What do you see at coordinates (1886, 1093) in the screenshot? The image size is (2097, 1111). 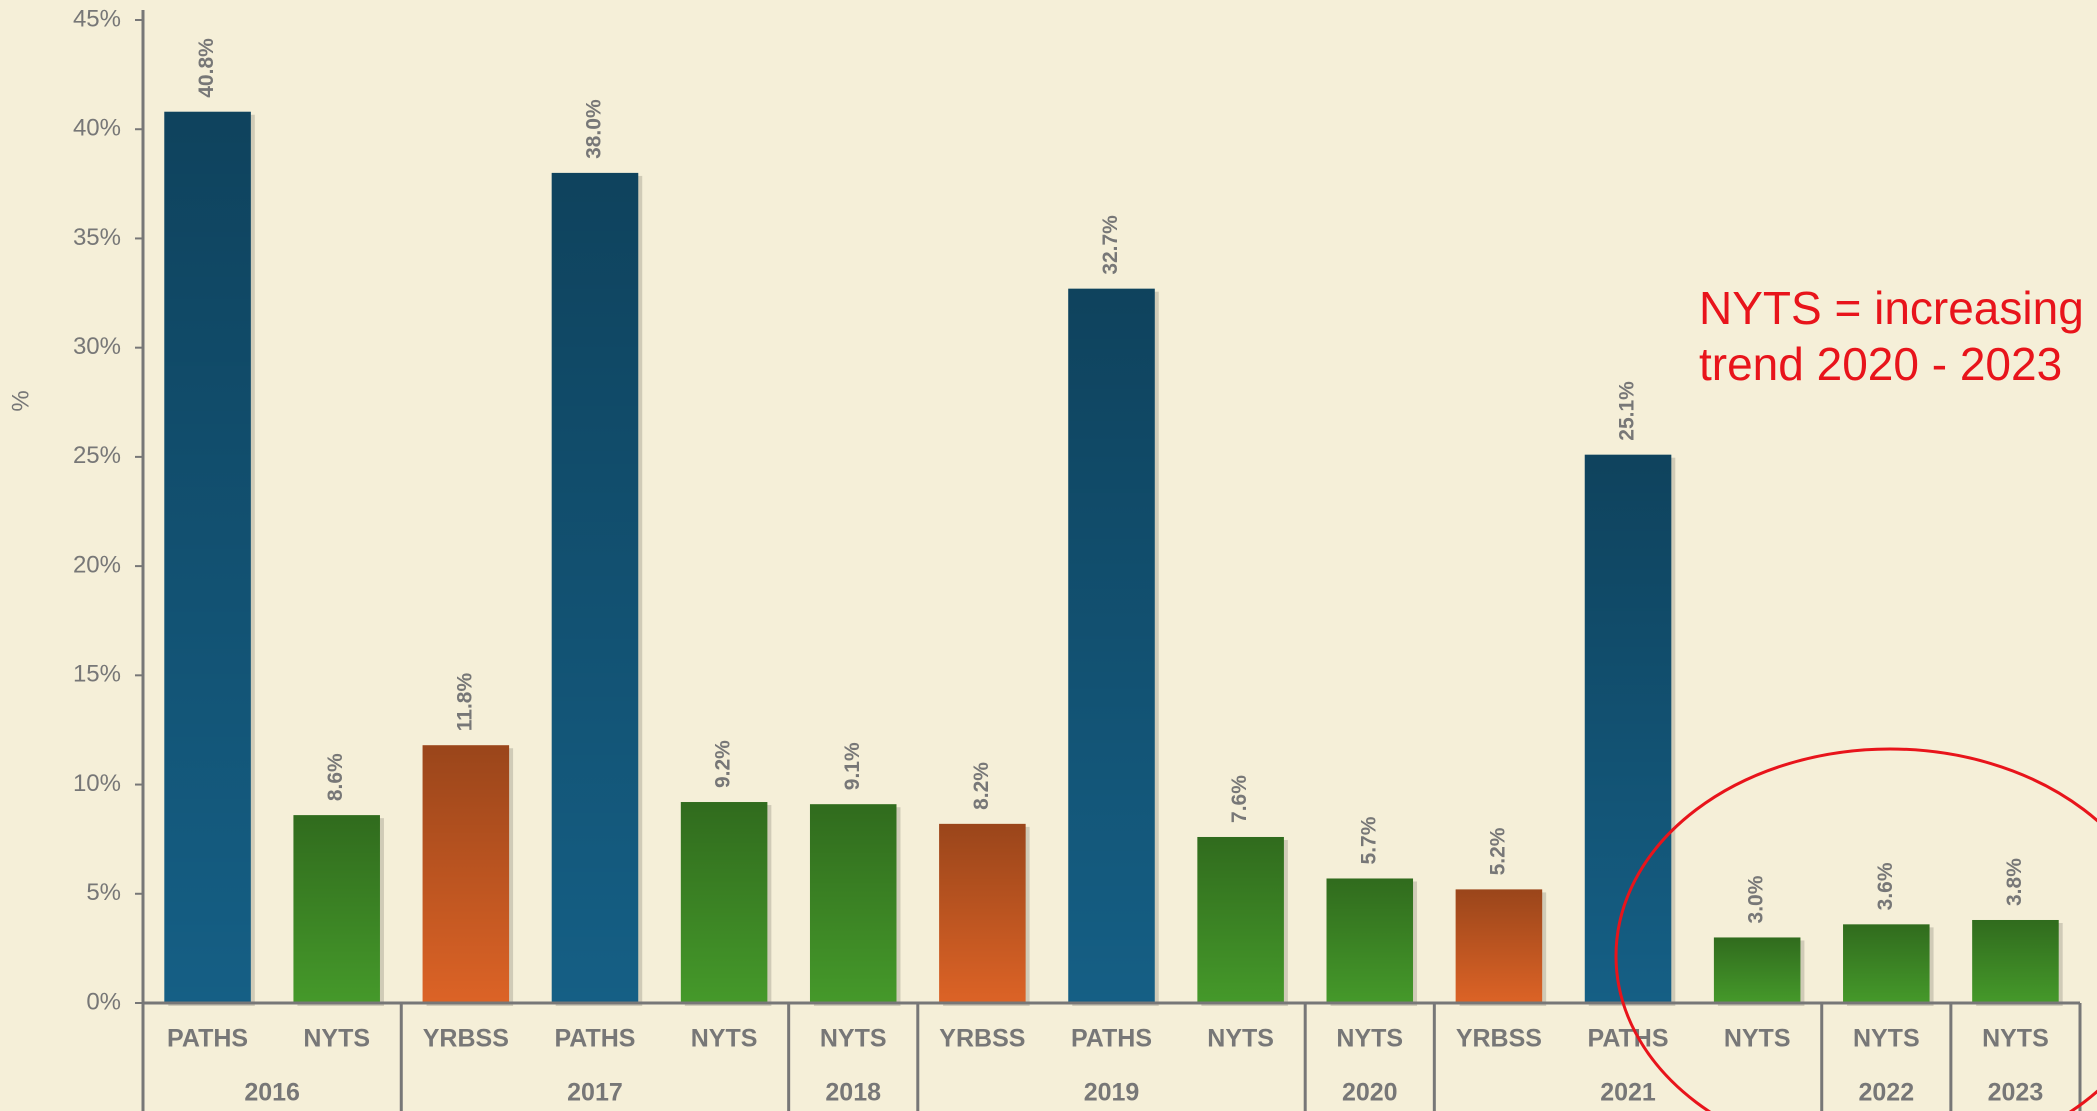 I see `group-label: 2022` at bounding box center [1886, 1093].